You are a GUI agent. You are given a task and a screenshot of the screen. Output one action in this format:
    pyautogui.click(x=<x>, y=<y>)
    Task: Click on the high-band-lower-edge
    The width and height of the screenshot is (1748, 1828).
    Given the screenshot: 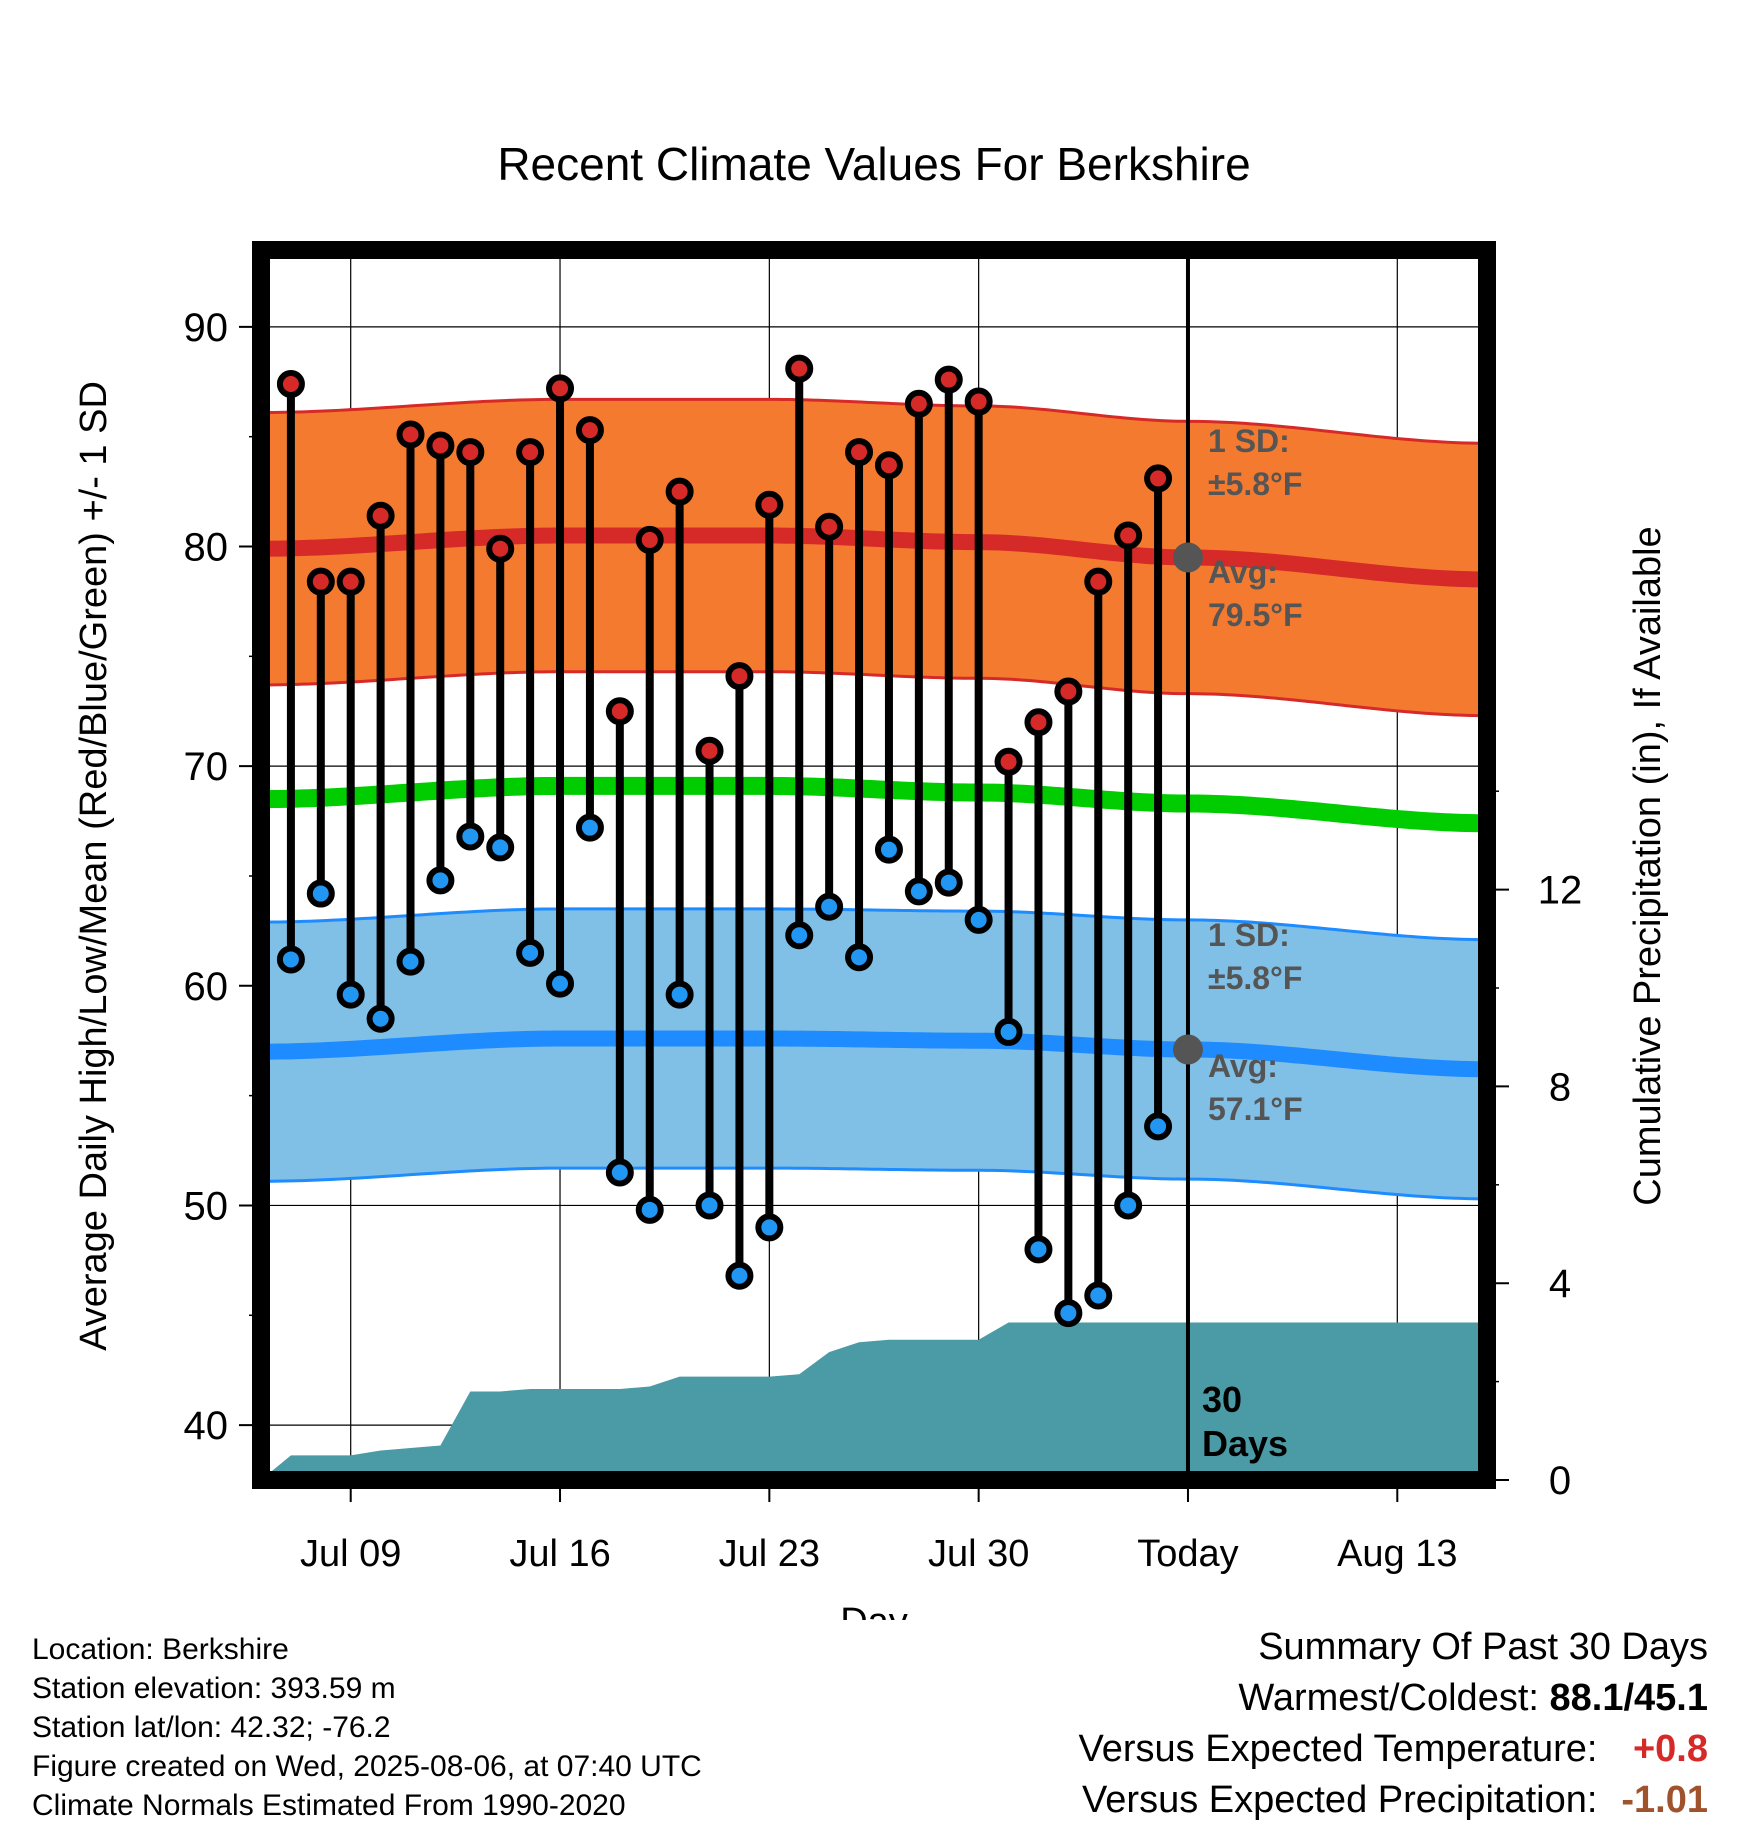 What is the action you would take?
    pyautogui.click(x=874, y=694)
    